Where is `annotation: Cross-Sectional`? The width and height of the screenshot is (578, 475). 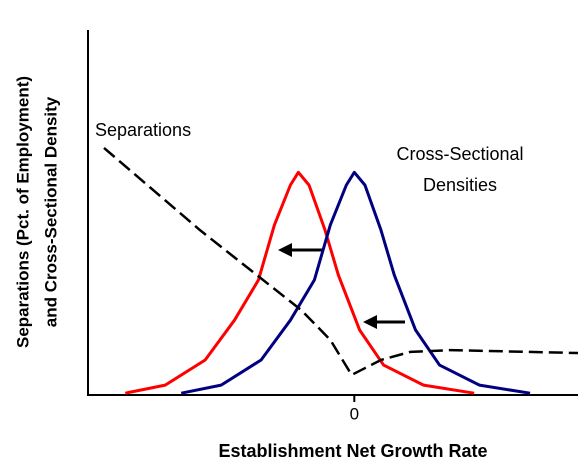
annotation: Cross-Sectional is located at coordinates (459, 154).